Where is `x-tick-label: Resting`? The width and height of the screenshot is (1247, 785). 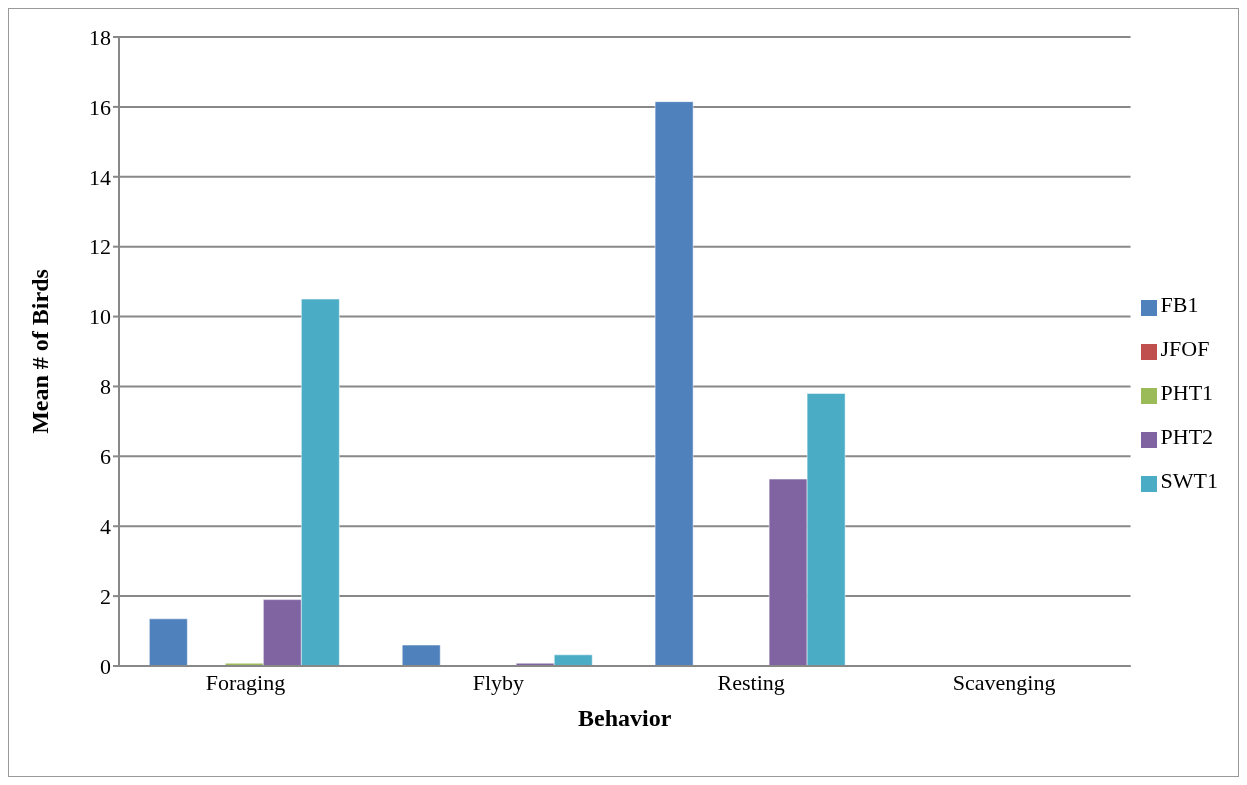
x-tick-label: Resting is located at coordinates (751, 682).